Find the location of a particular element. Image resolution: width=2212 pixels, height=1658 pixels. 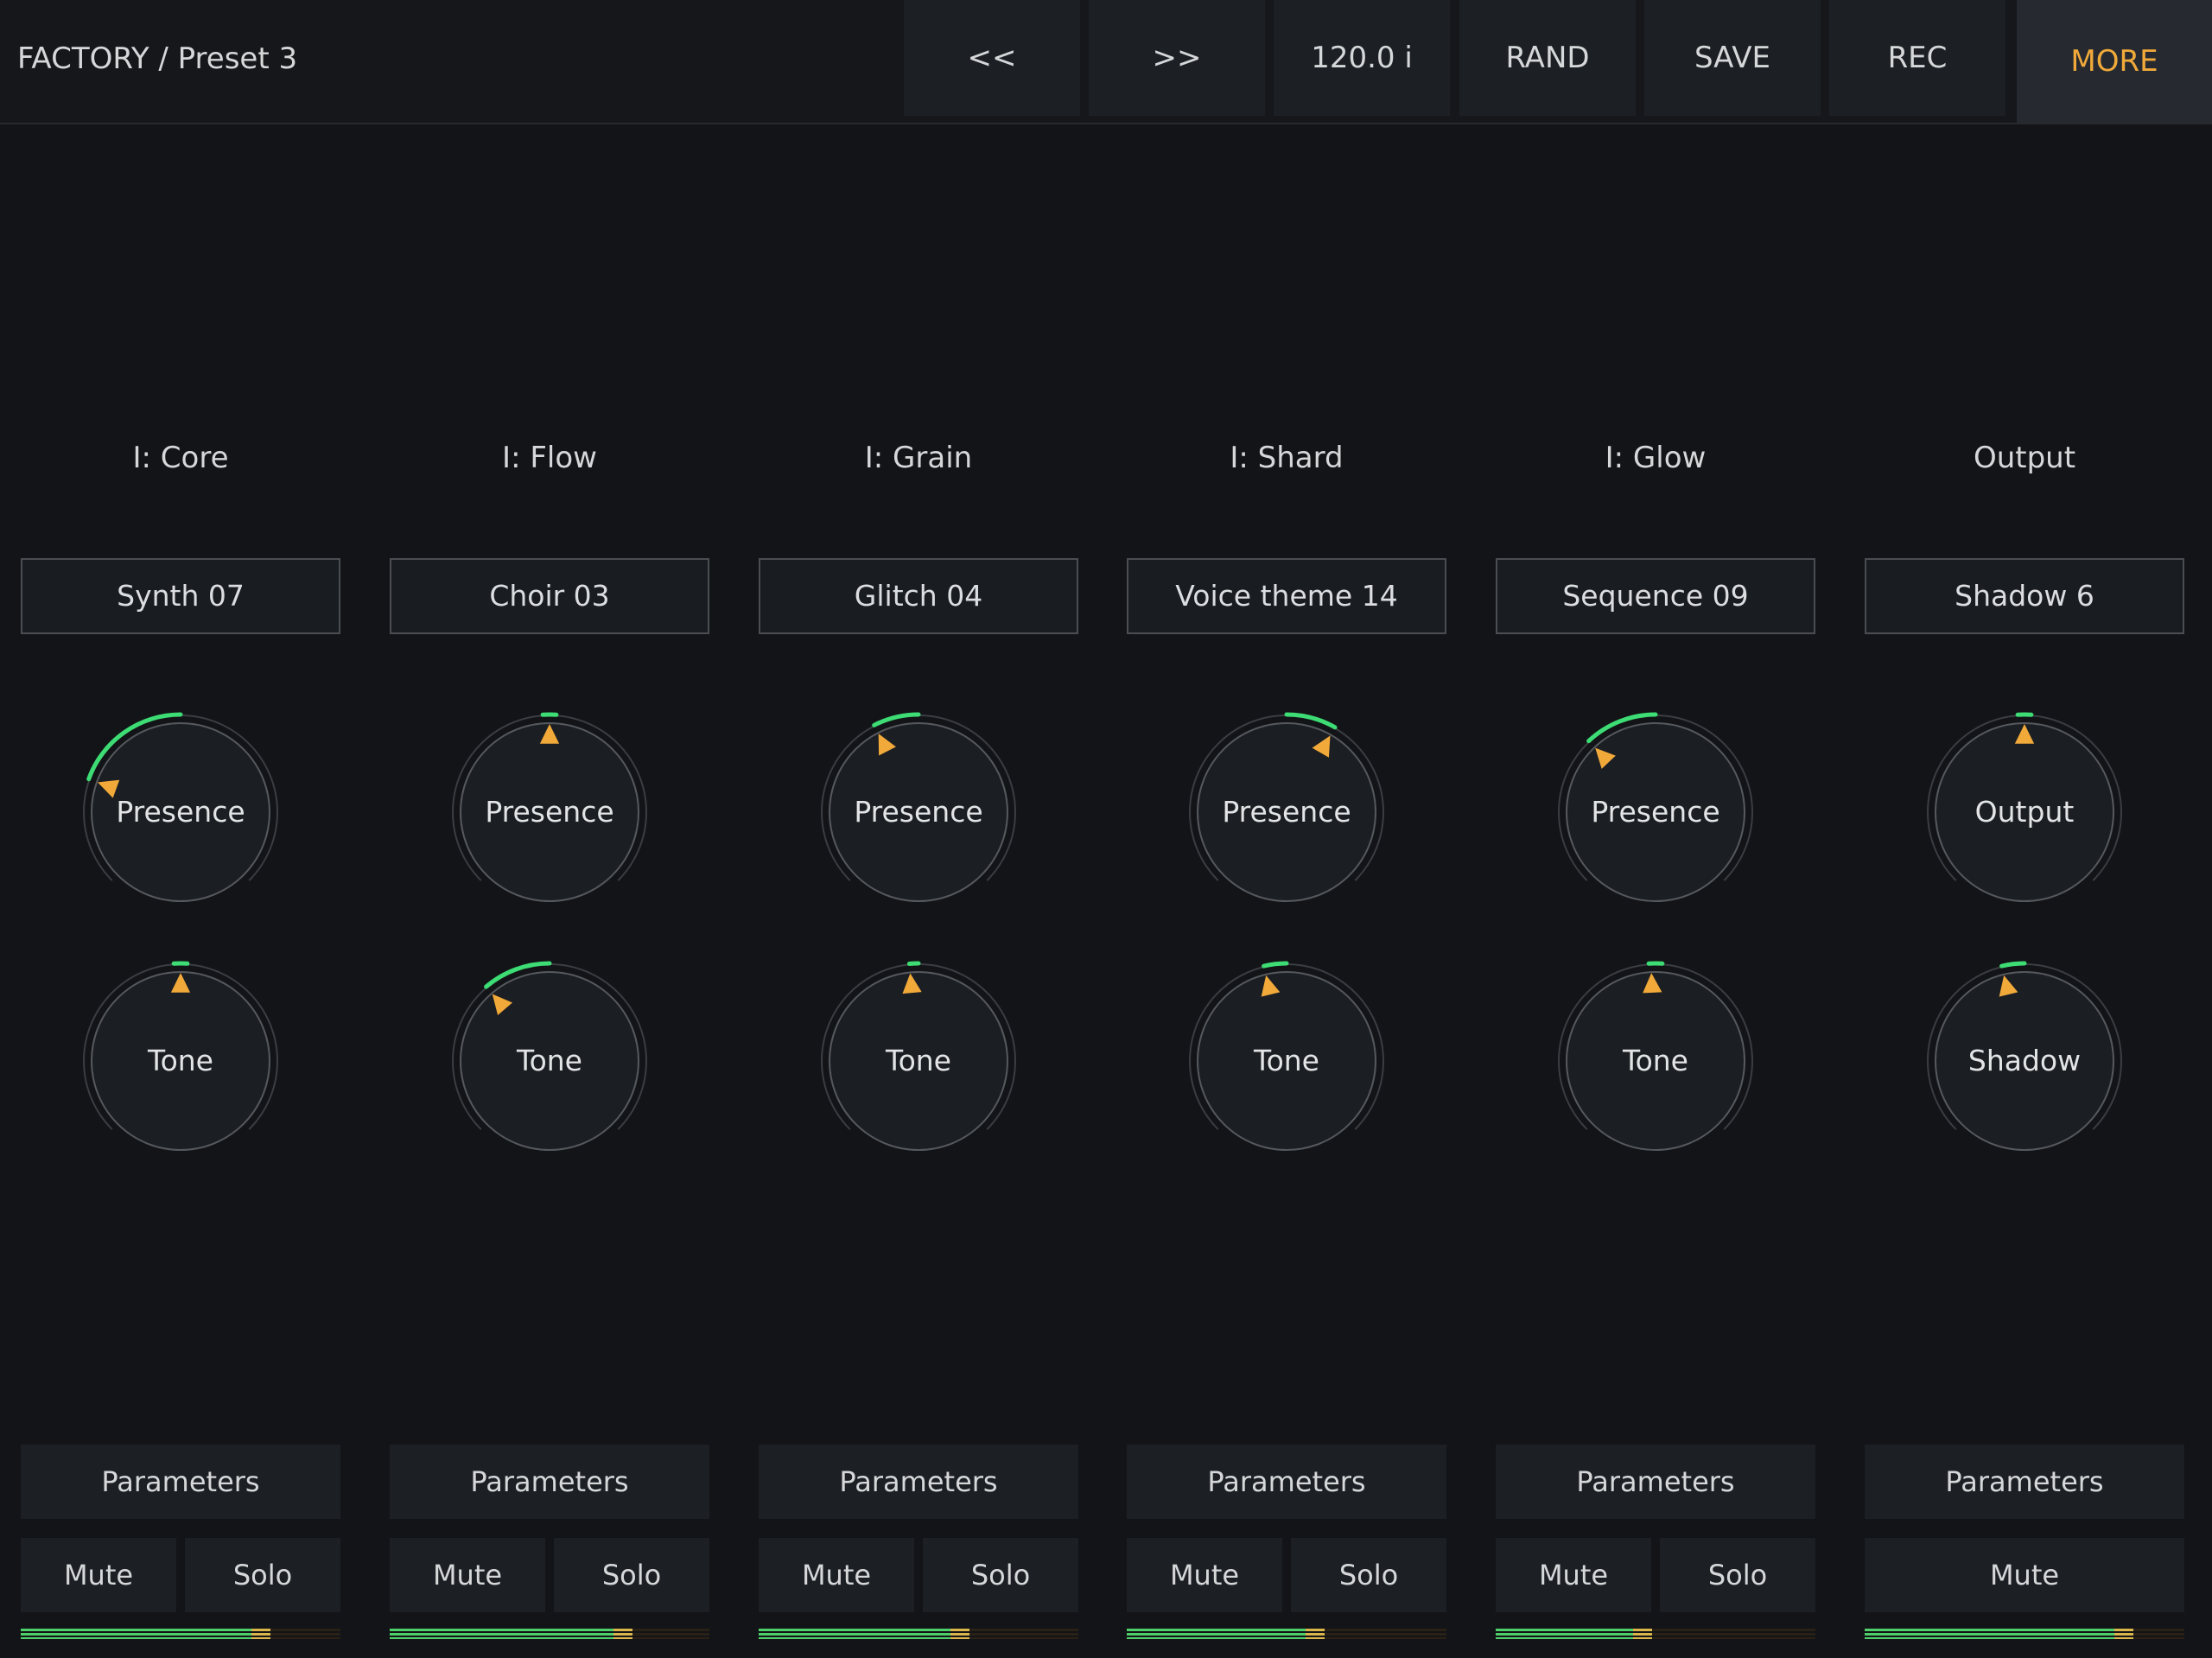

tempo-button: 120.0 i is located at coordinates (1362, 58).